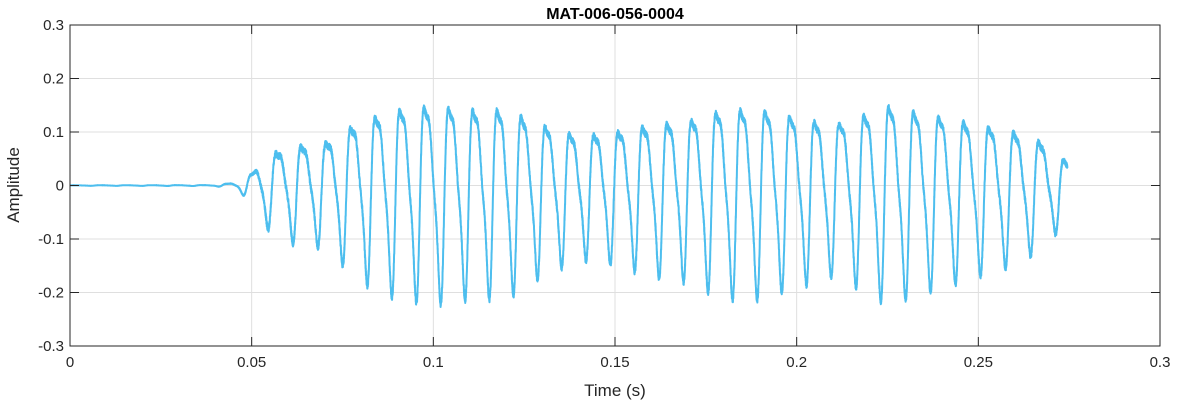 This screenshot has width=1177, height=404. I want to click on y-tick-label: 0.1, so click(53, 132).